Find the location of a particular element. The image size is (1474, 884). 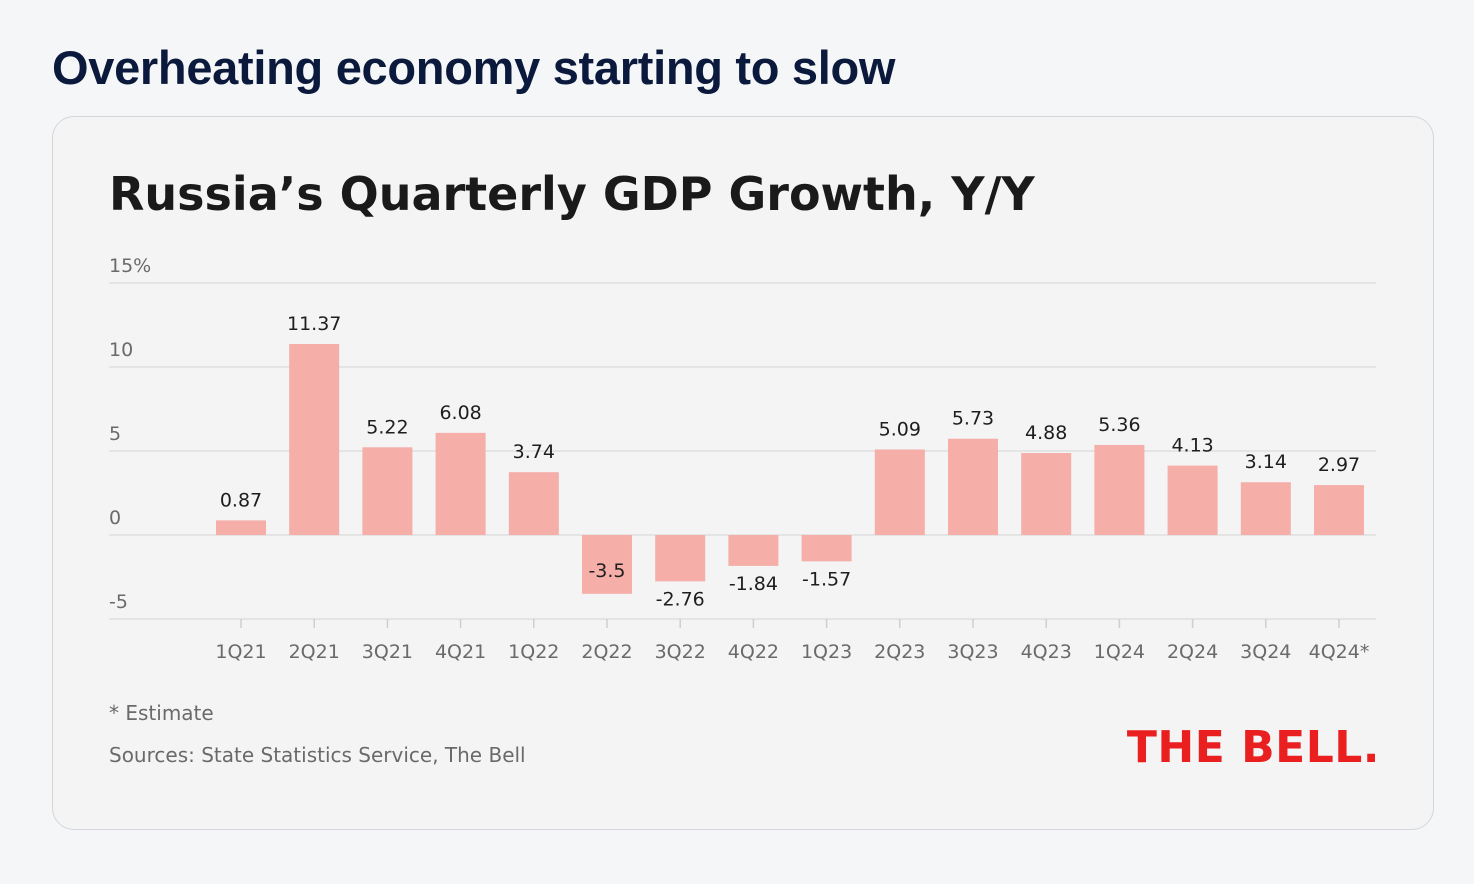

x-tick-label: 2Q24 is located at coordinates (1192, 652).